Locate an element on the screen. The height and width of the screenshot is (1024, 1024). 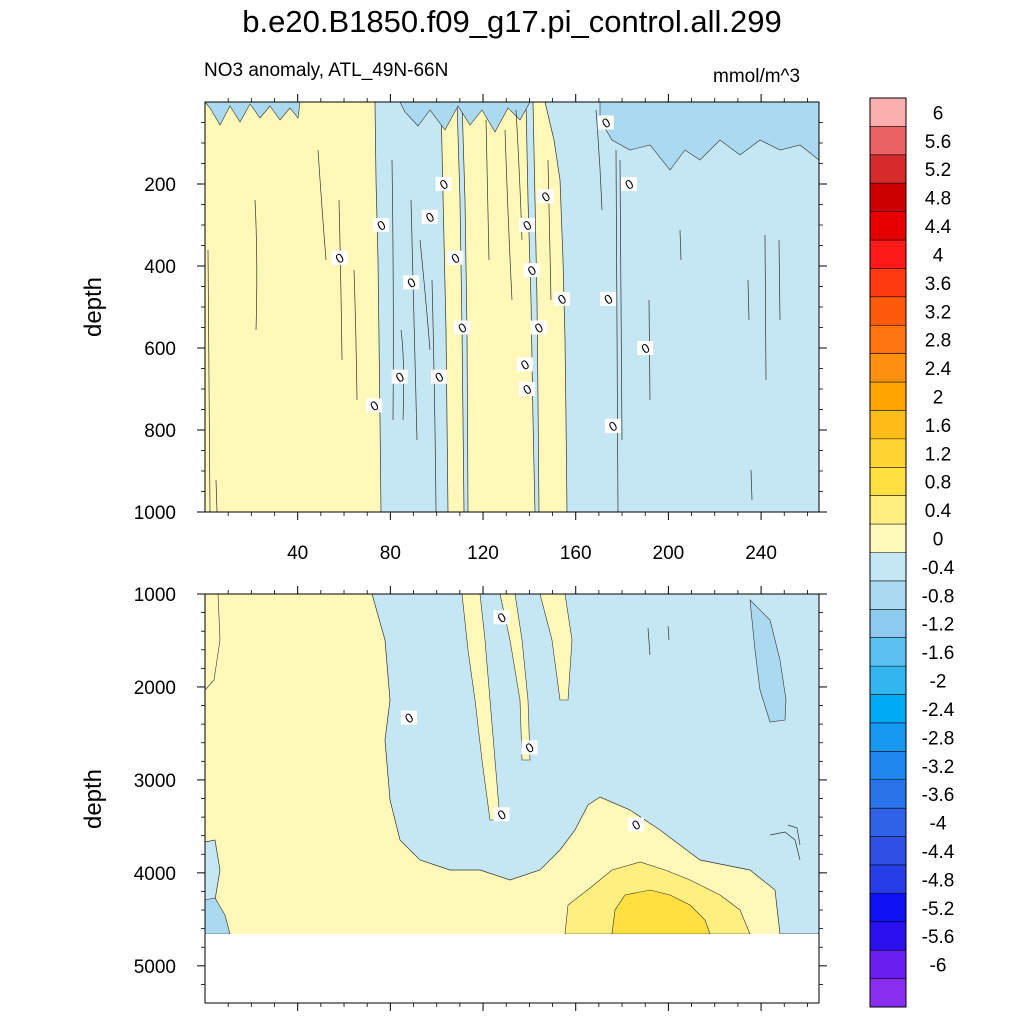
colorbar-label: 2.8 is located at coordinates (938, 341).